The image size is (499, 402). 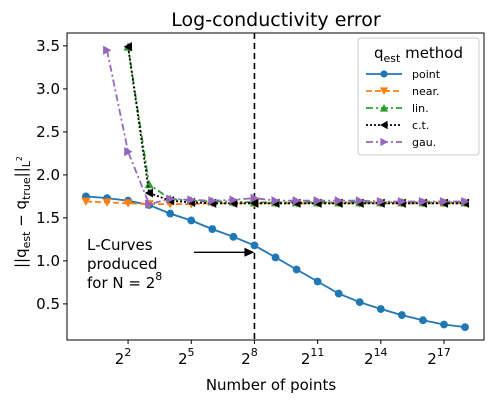 I want to click on x-tick-label: 25, so click(x=186, y=357).